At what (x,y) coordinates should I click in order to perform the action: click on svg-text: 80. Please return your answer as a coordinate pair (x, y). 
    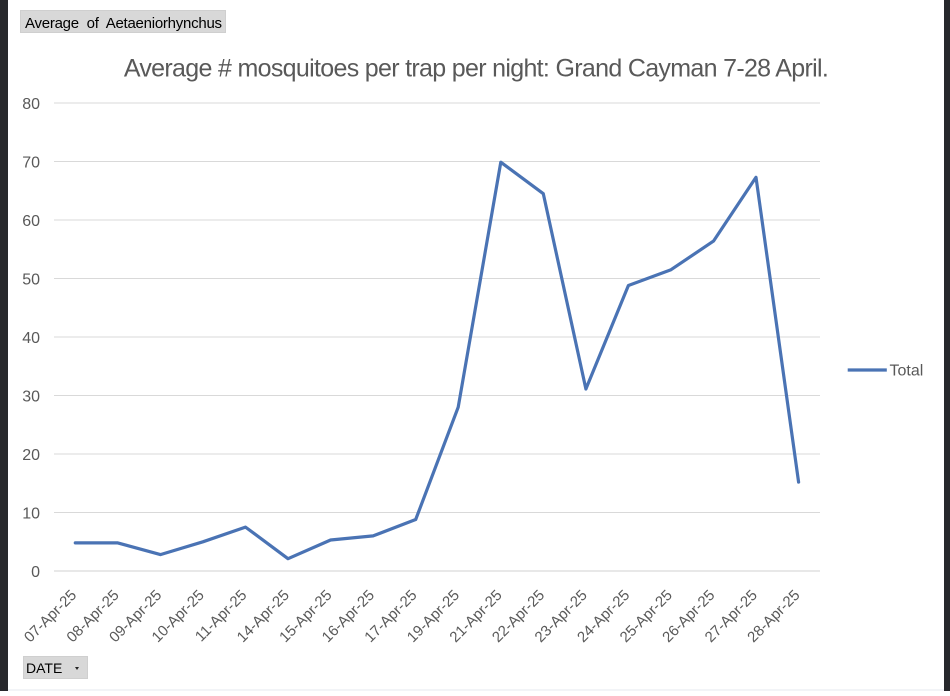
    Looking at the image, I should click on (31, 104).